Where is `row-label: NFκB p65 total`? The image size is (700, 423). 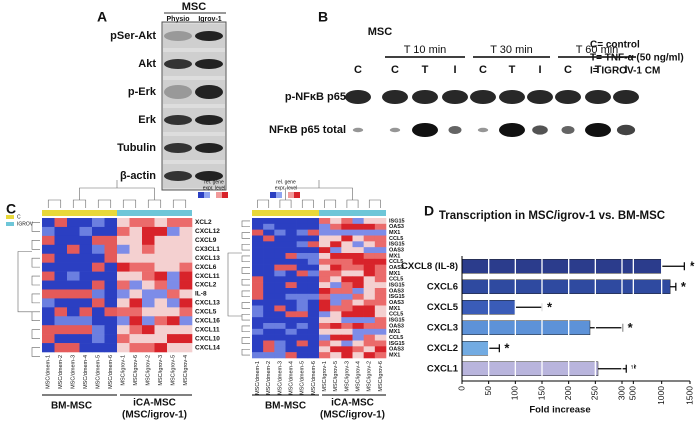
row-label: NFκB p65 total is located at coordinates (307, 130).